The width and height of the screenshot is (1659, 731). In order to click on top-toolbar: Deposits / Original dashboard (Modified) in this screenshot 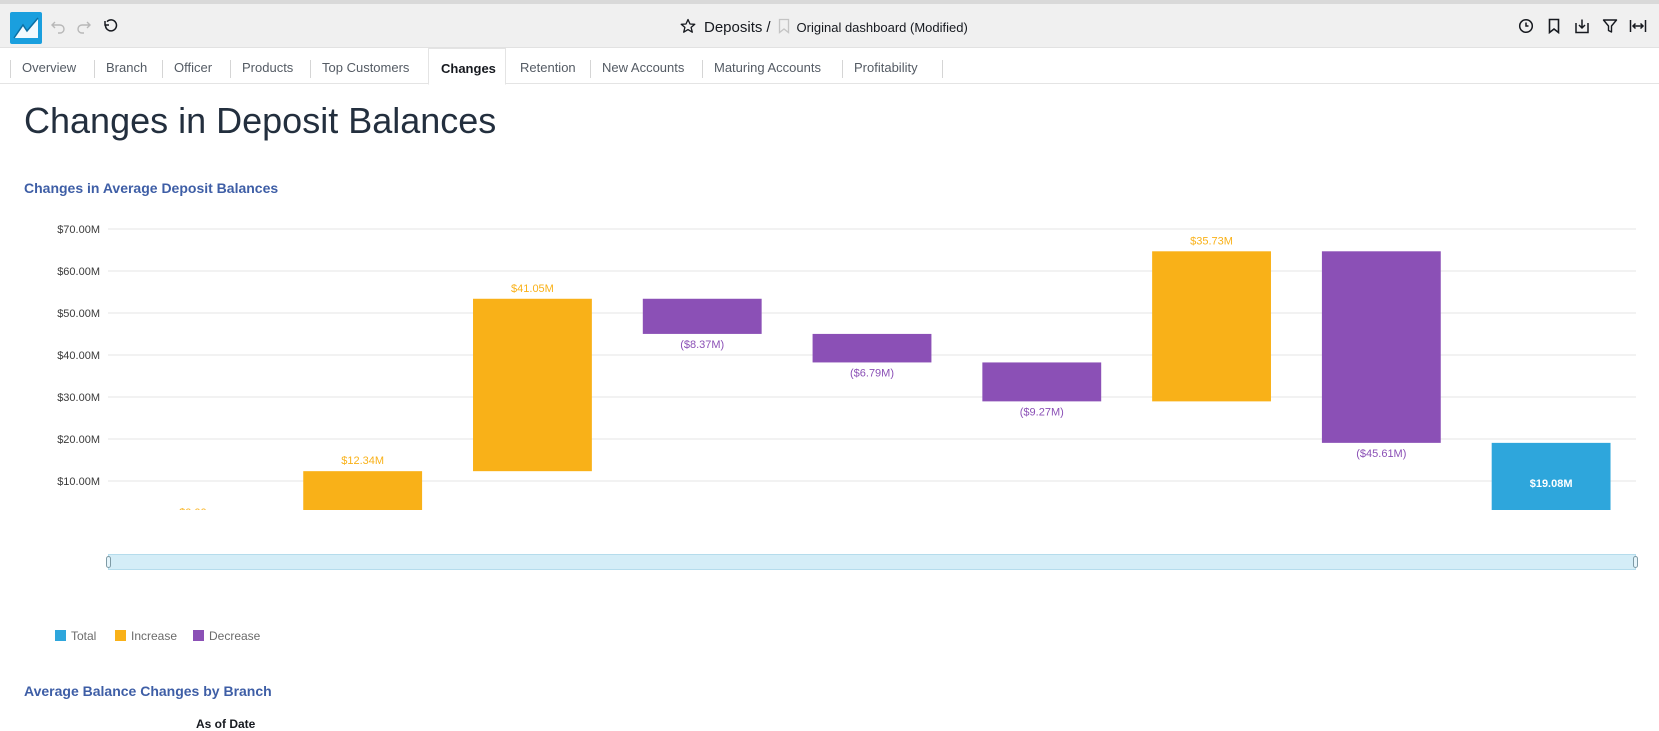, I will do `click(829, 24)`.